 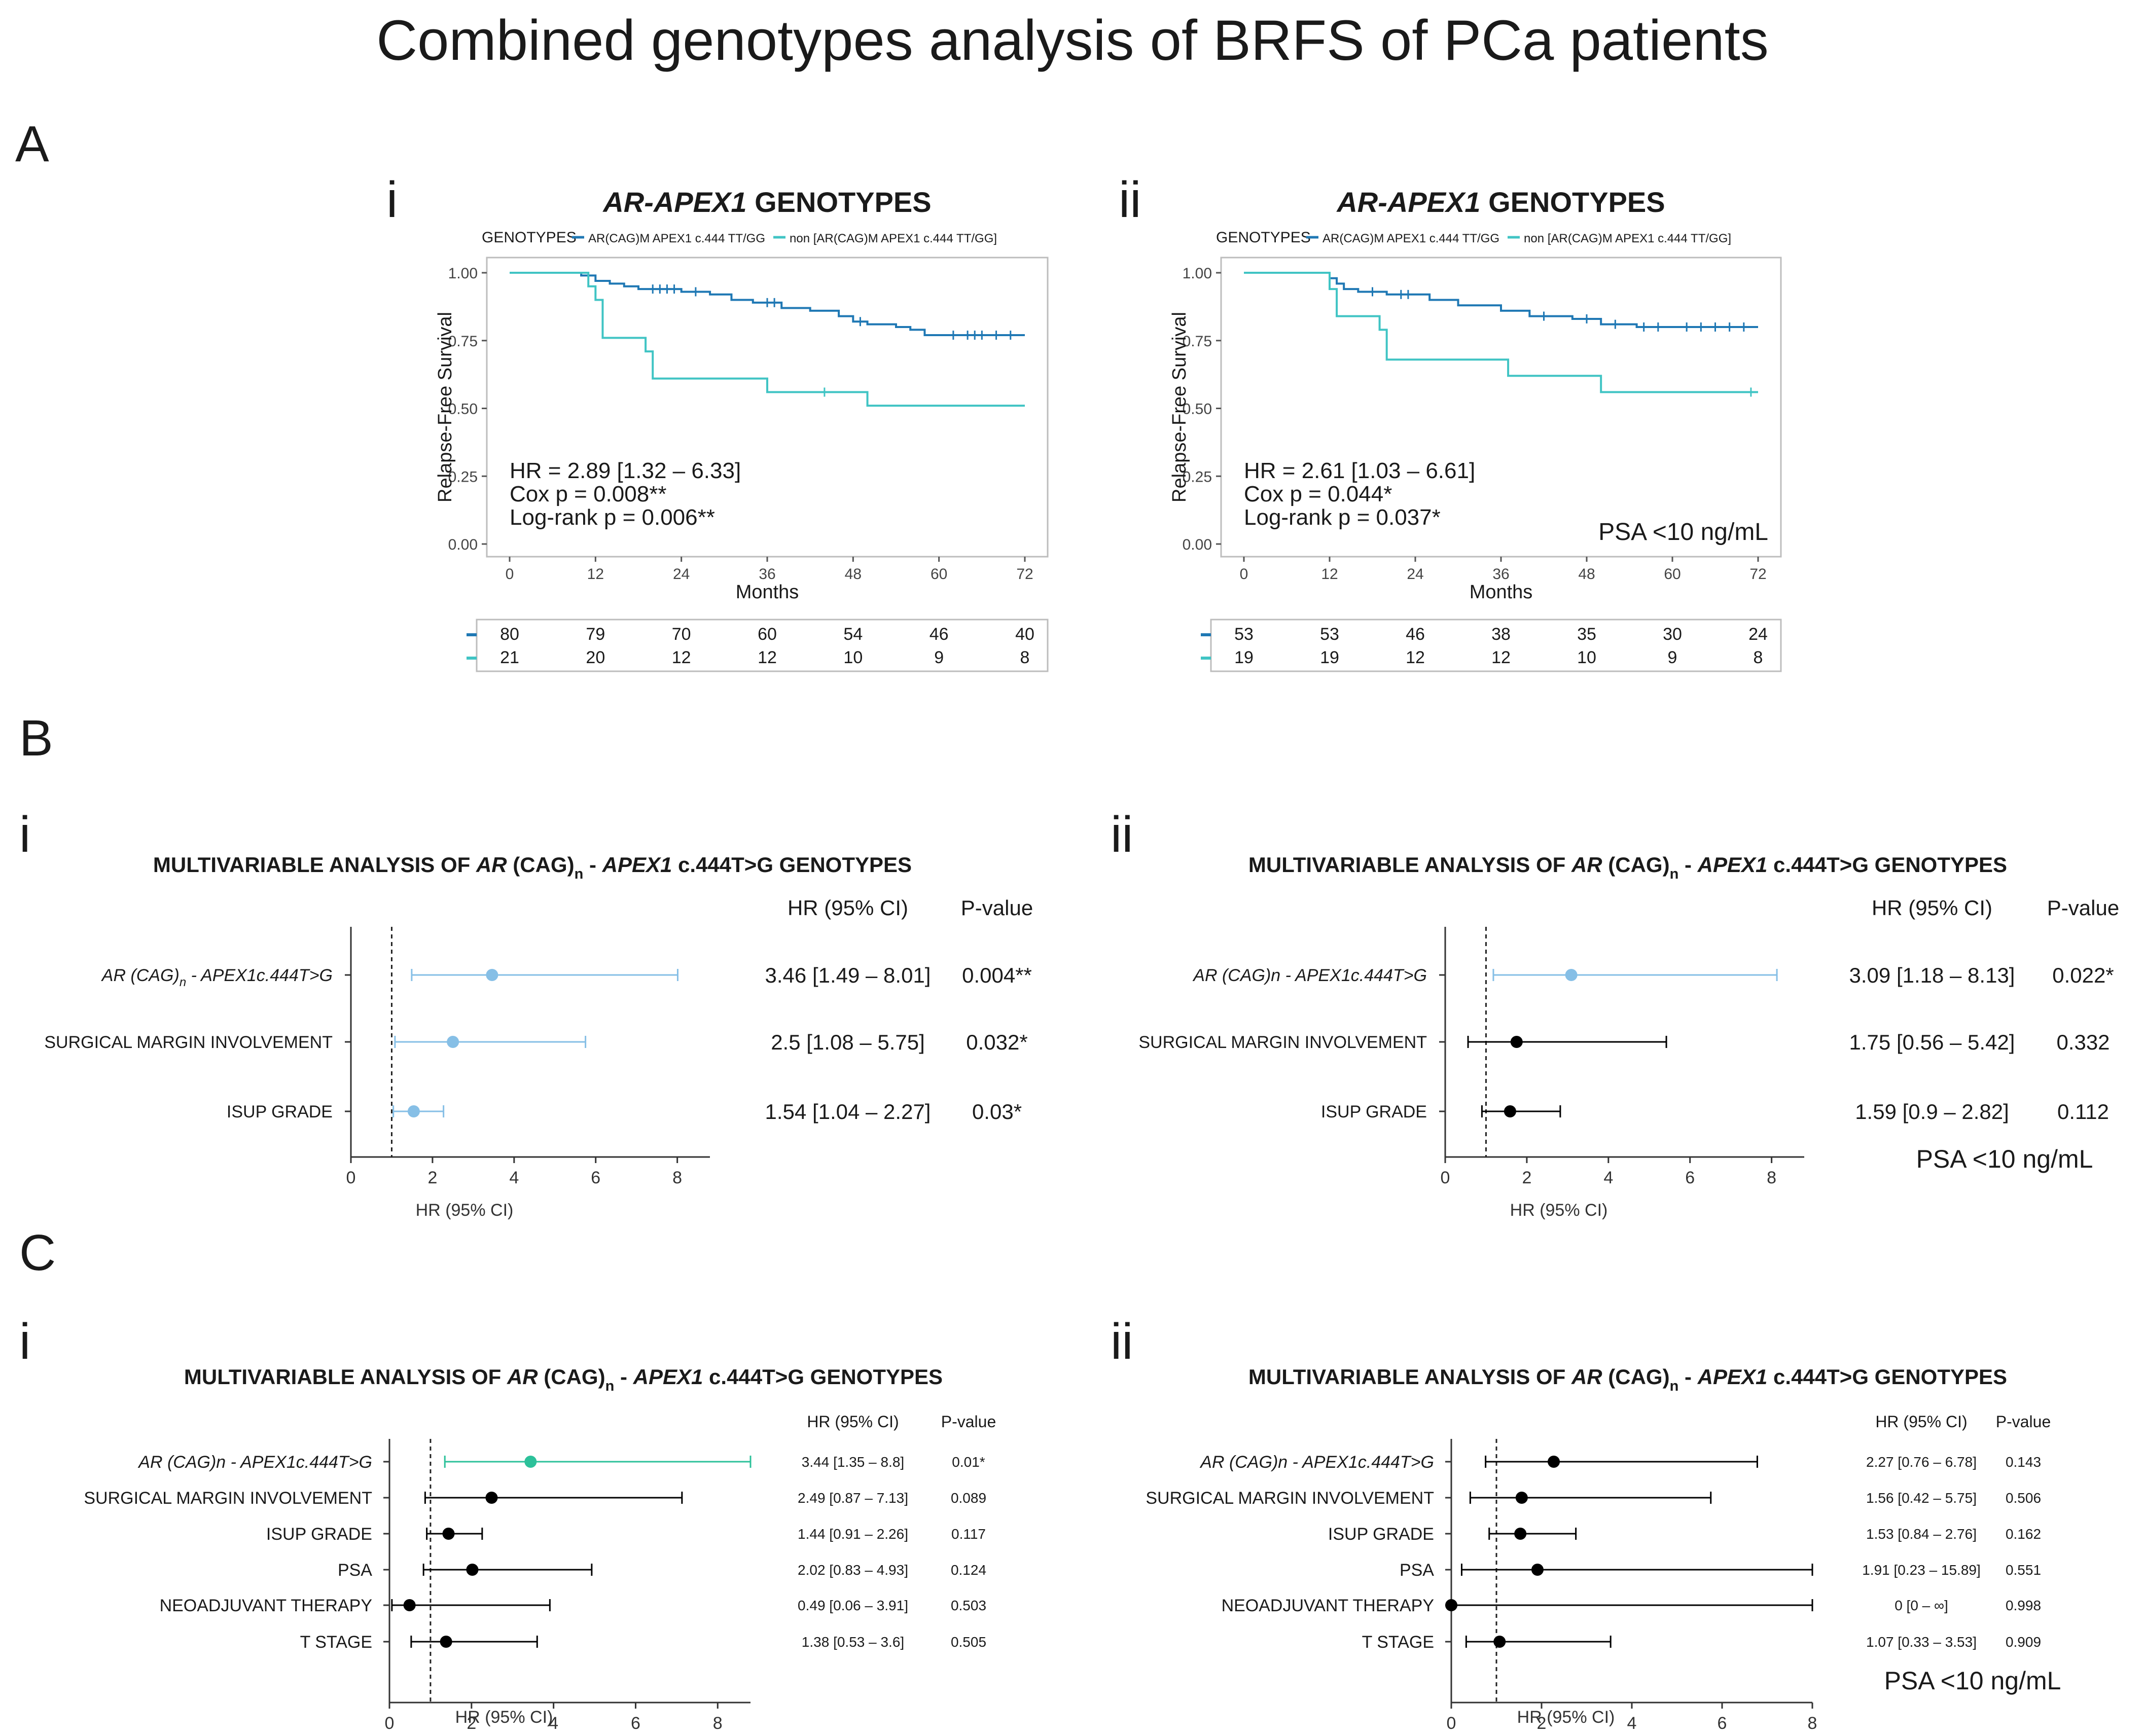 I want to click on stats-line: Cox p = 0.008**, so click(x=588, y=494).